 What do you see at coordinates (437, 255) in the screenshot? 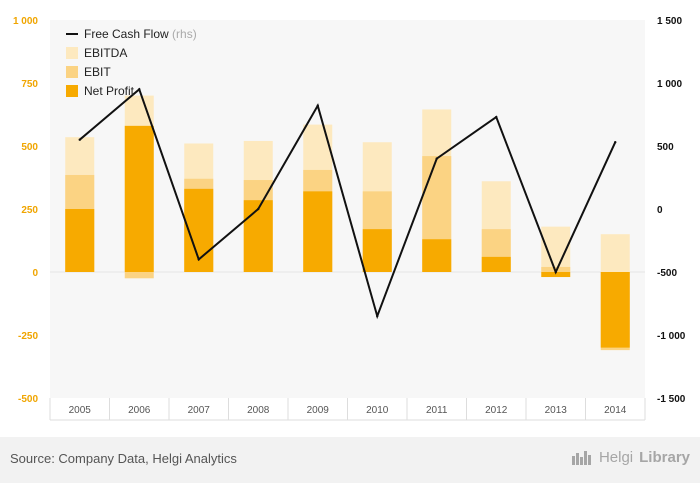
I see `bar-net-profit-2011` at bounding box center [437, 255].